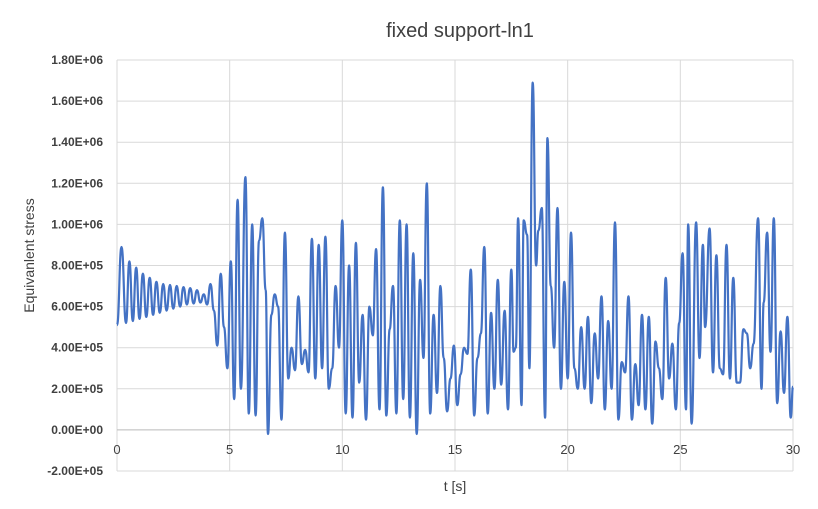 This screenshot has height=509, width=818. I want to click on x-tick-label: 15, so click(455, 449).